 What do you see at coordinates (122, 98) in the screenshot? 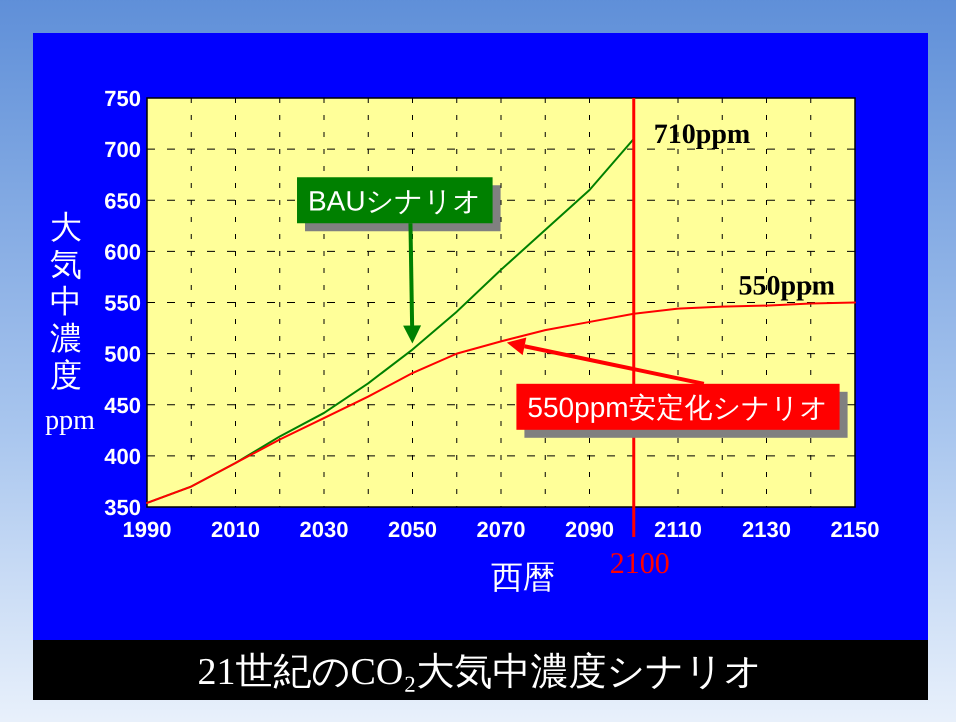
I see `y-tick-label: 750` at bounding box center [122, 98].